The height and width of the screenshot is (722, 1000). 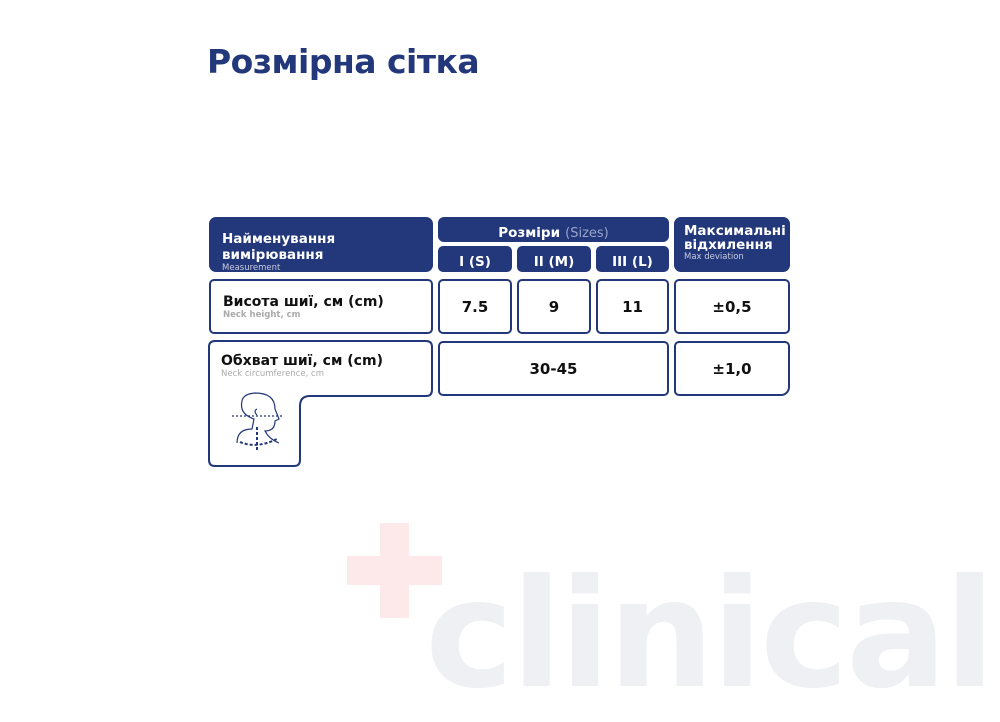 What do you see at coordinates (394, 570) in the screenshot?
I see `watermark-plus-h` at bounding box center [394, 570].